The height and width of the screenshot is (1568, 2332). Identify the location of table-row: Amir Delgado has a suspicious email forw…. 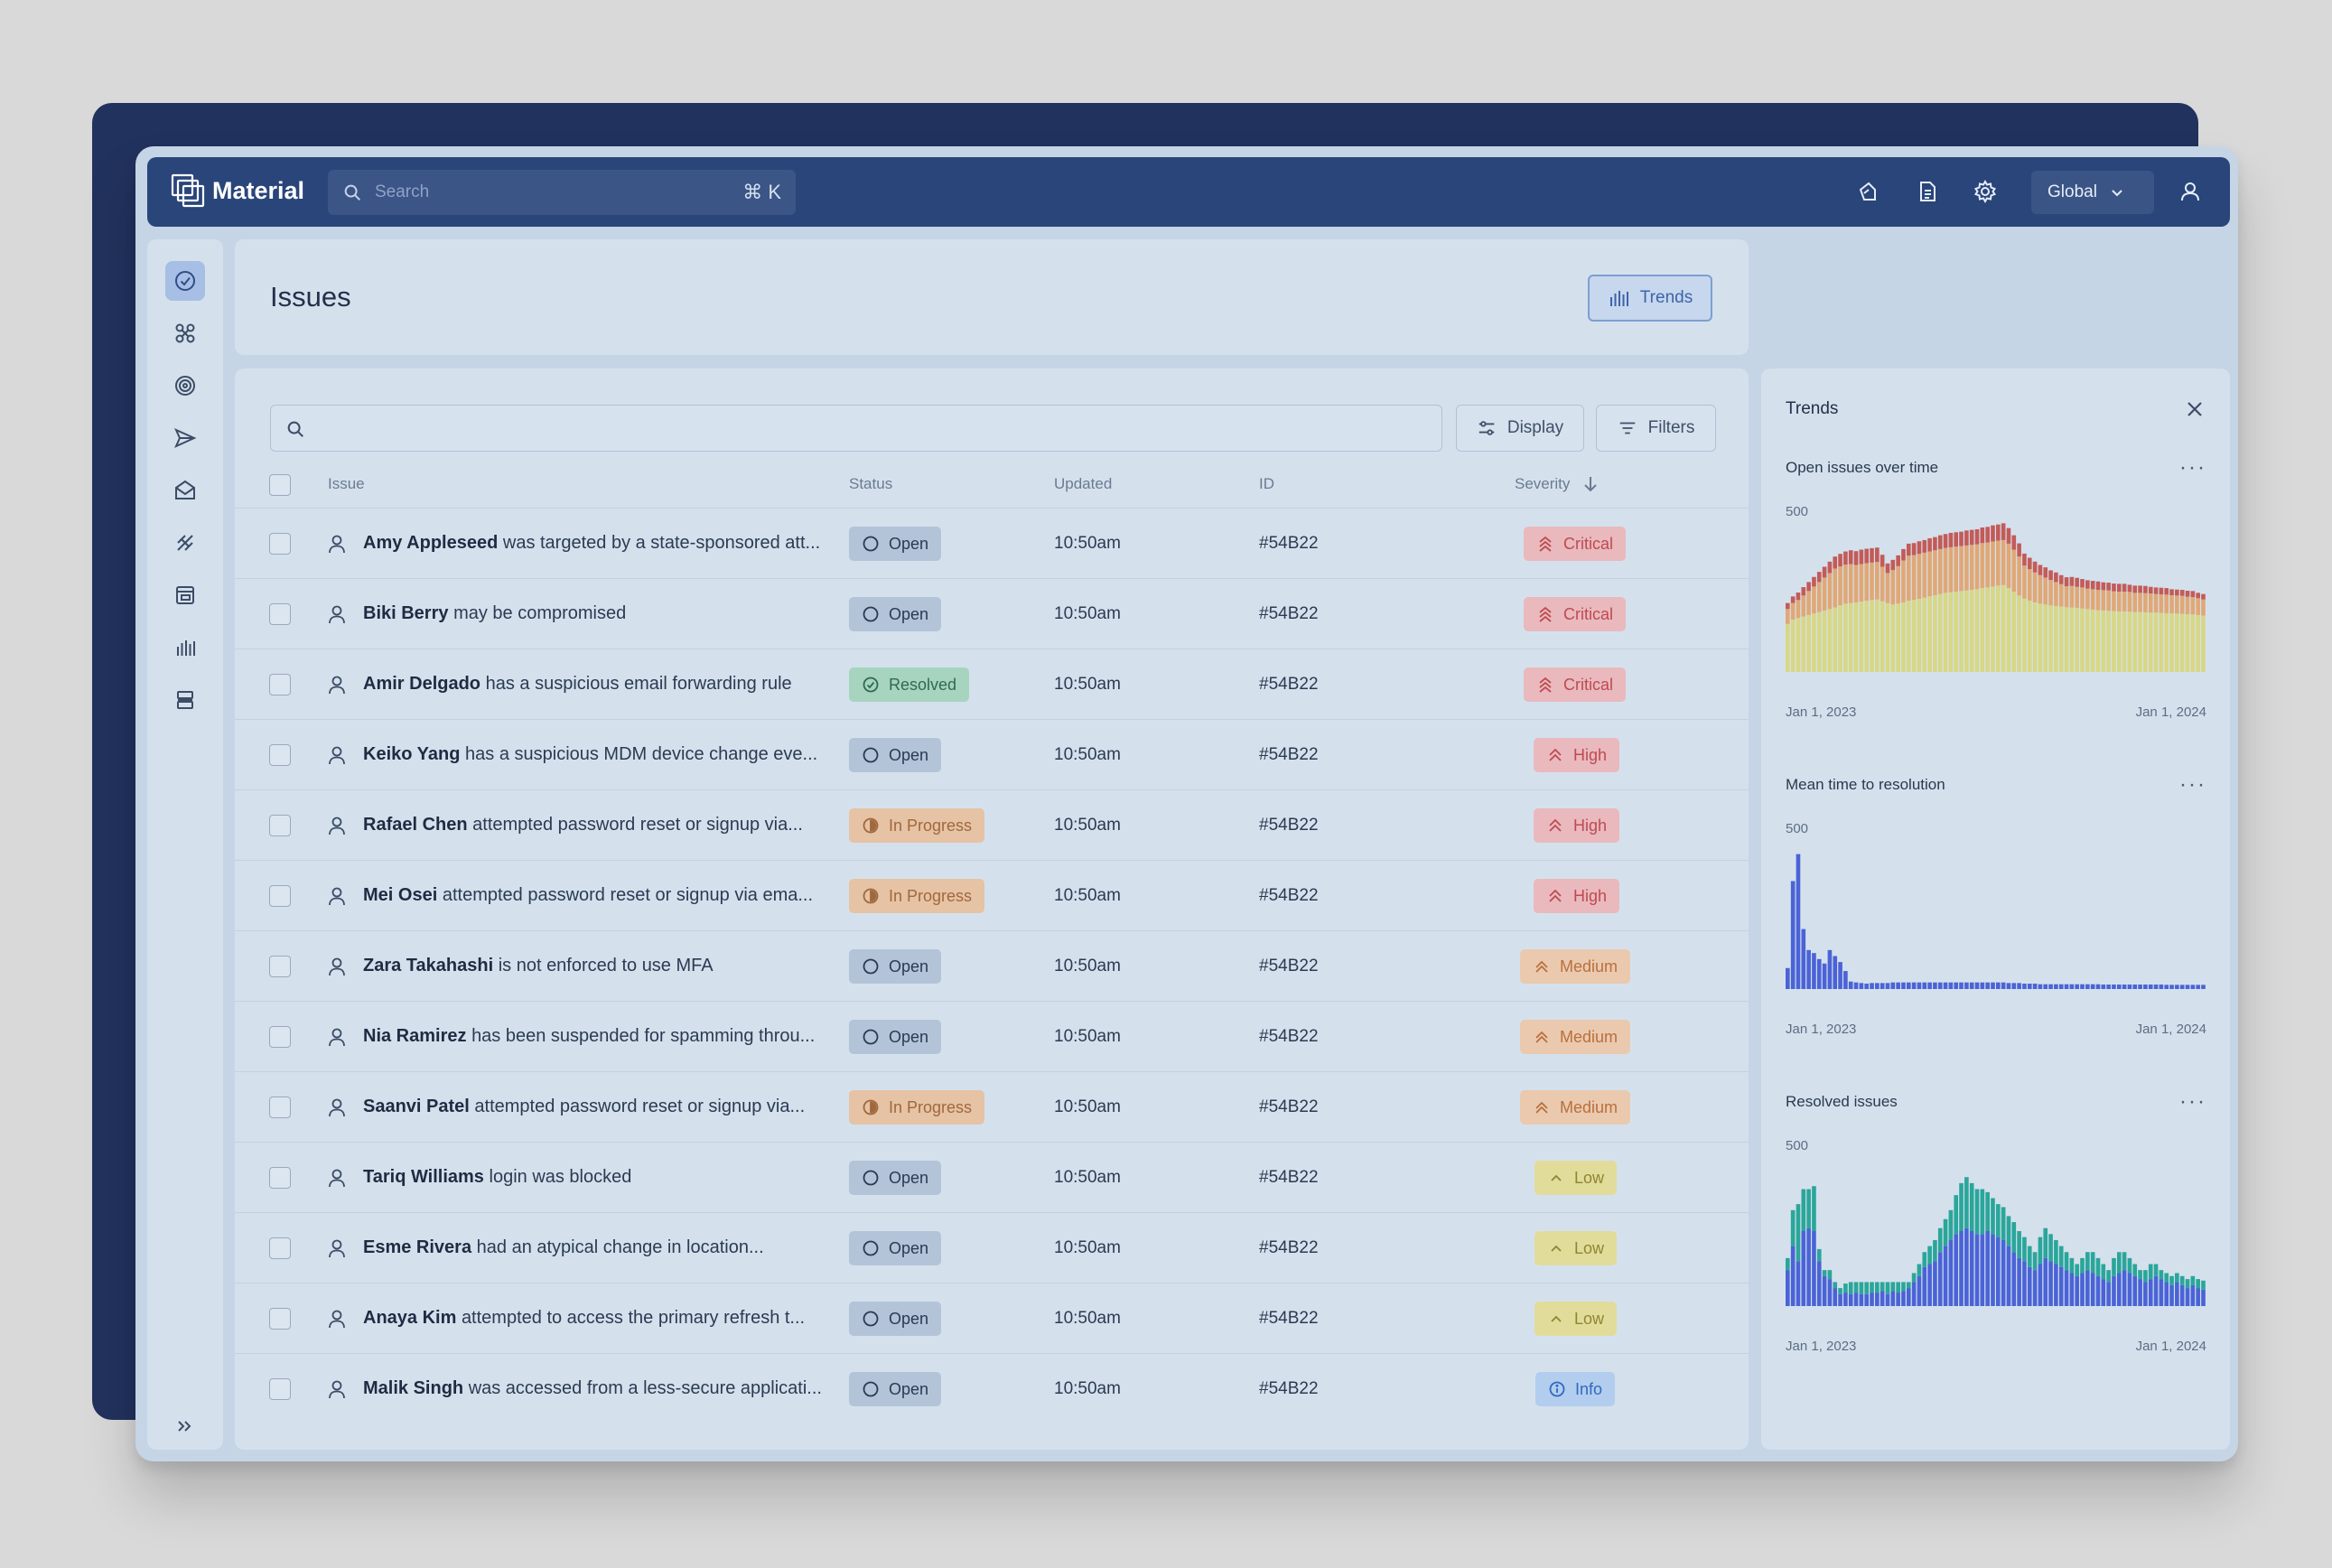
(992, 684).